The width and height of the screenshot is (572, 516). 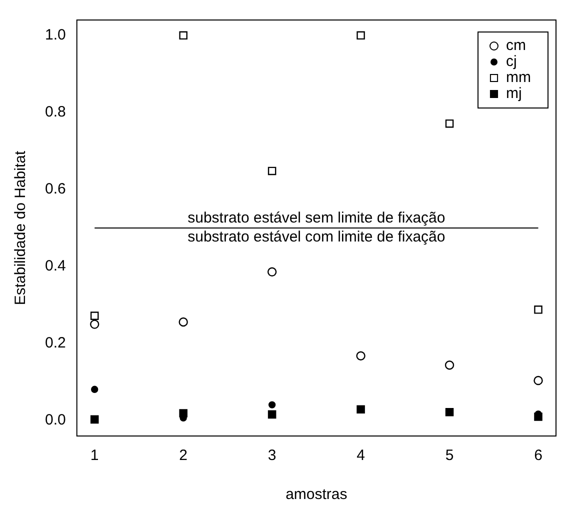 What do you see at coordinates (538, 455) in the screenshot?
I see `x-tick-label: 6` at bounding box center [538, 455].